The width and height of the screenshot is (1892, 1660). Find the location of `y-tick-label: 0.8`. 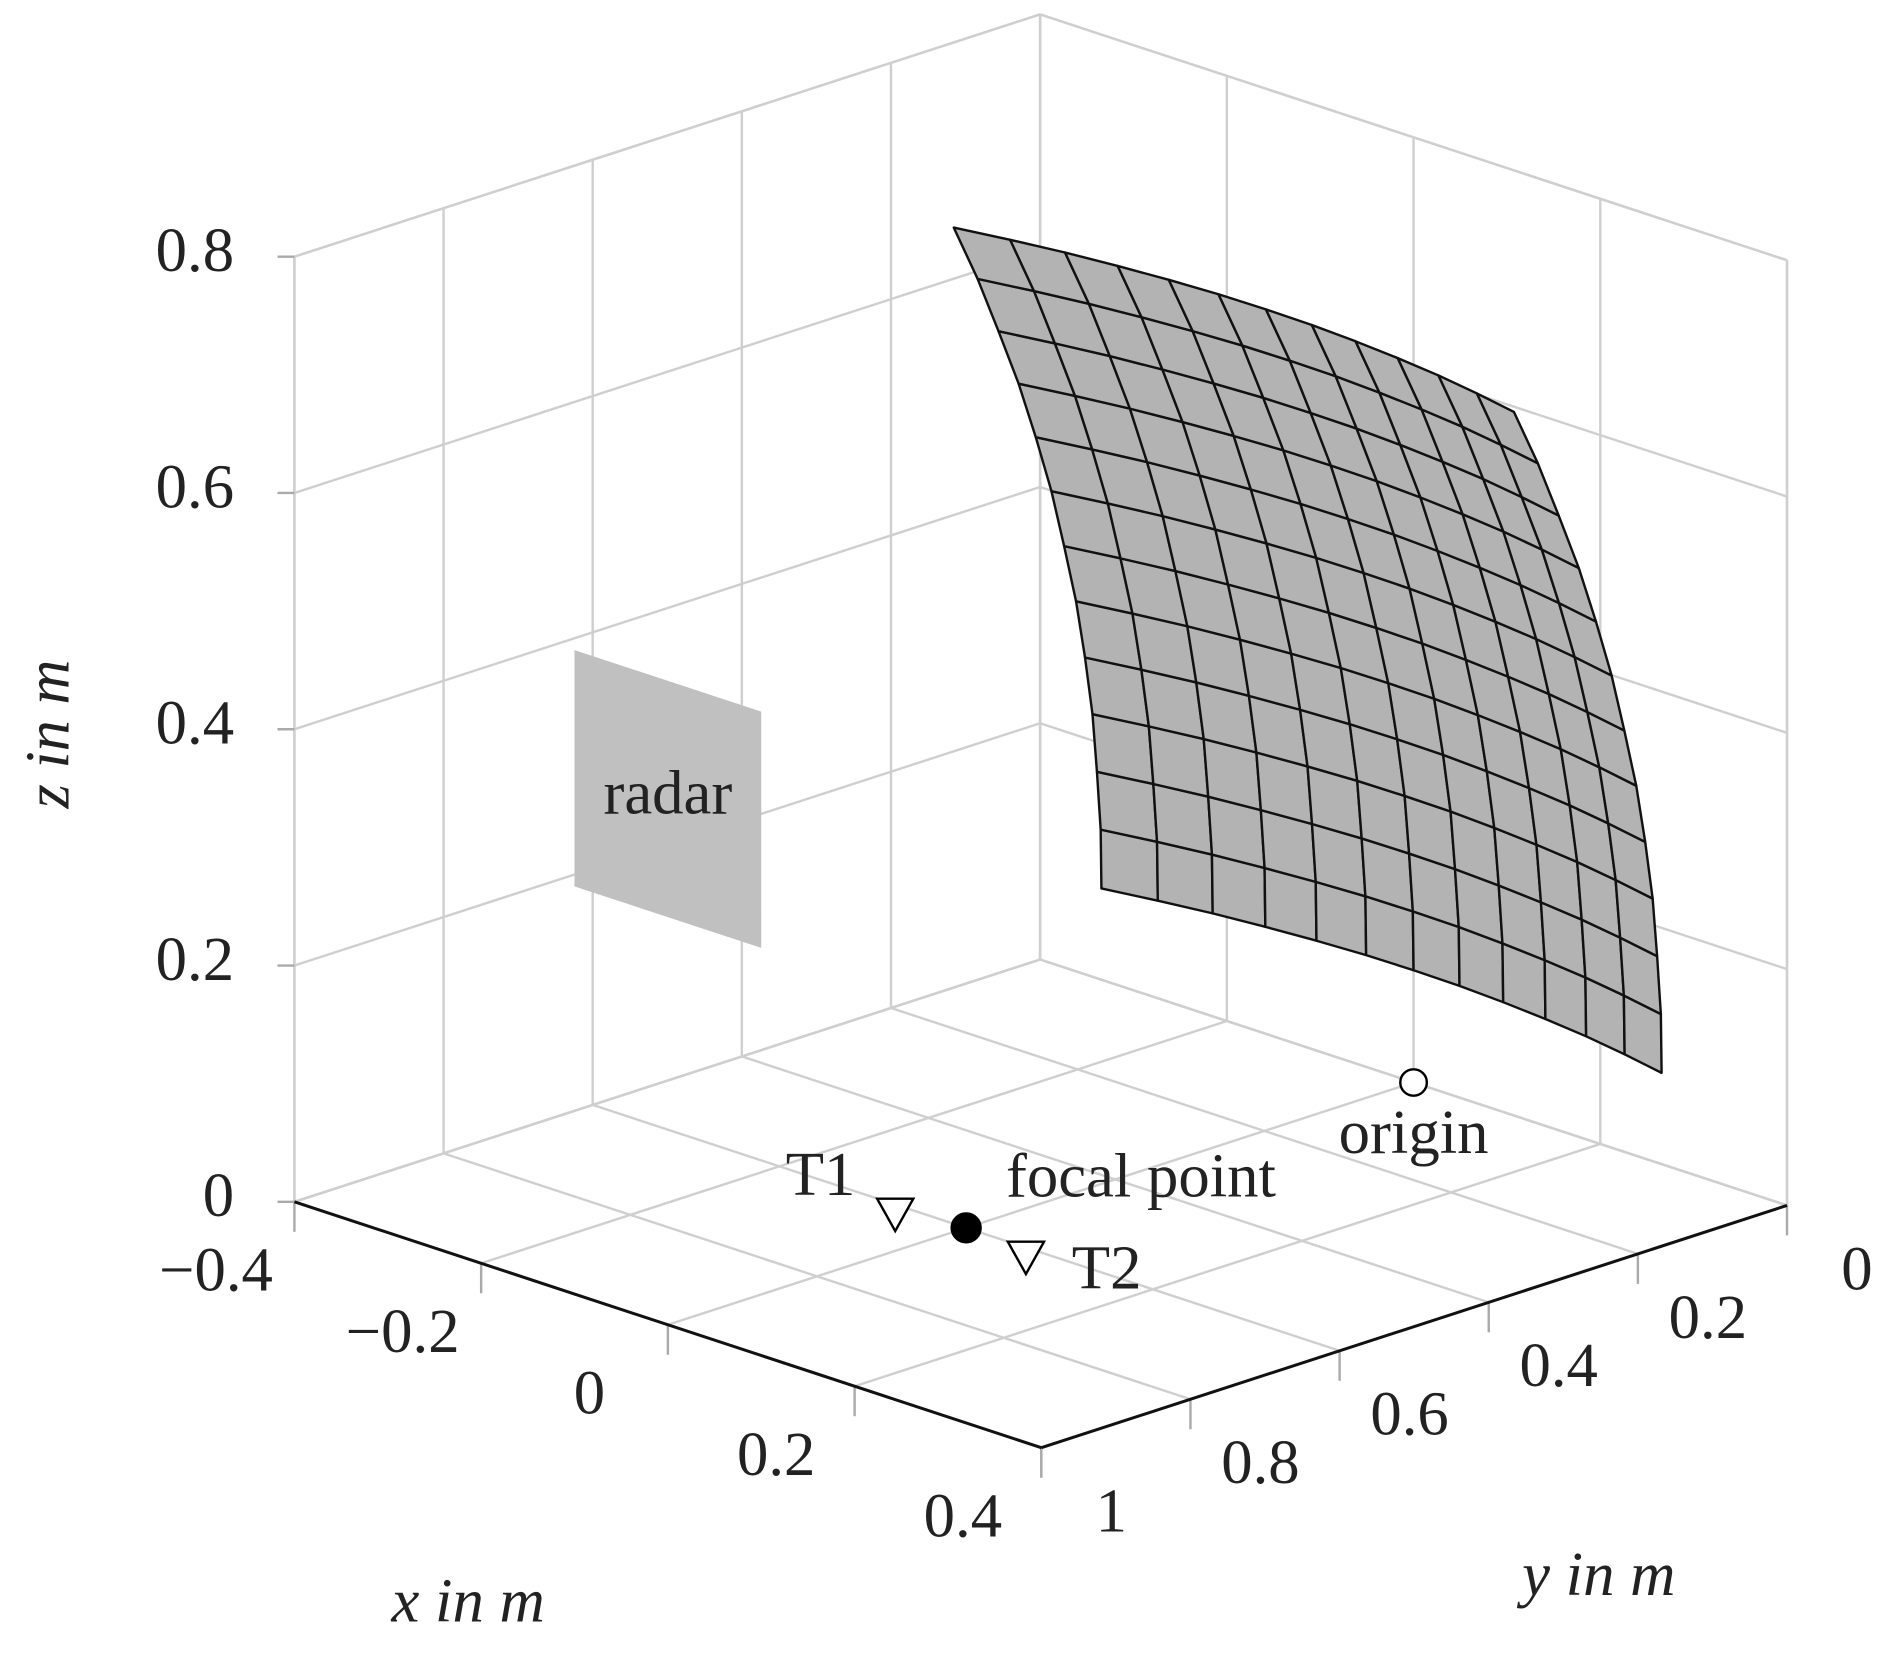

y-tick-label: 0.8 is located at coordinates (1260, 1462).